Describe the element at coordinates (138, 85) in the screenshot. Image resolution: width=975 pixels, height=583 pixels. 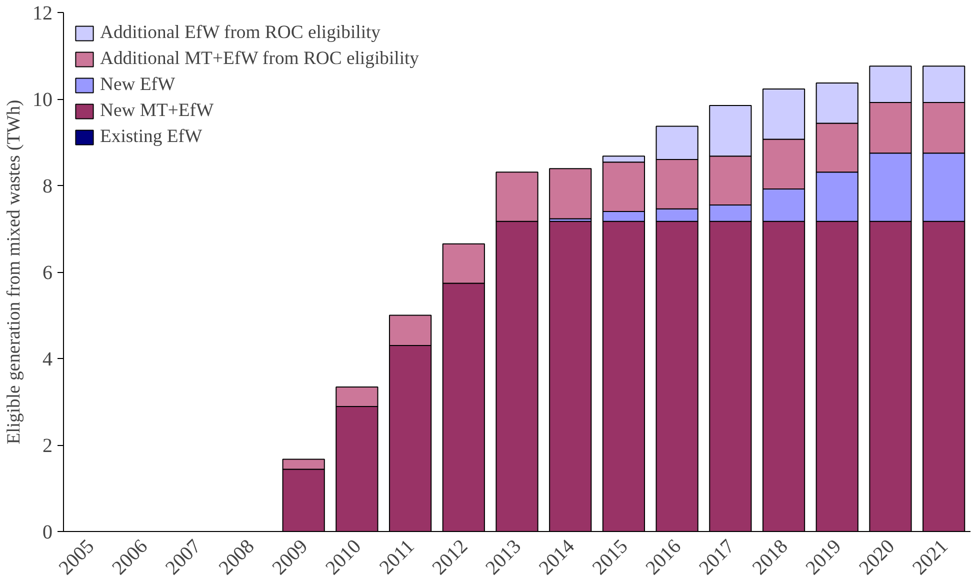
I see `legend-label: New EfW` at that location.